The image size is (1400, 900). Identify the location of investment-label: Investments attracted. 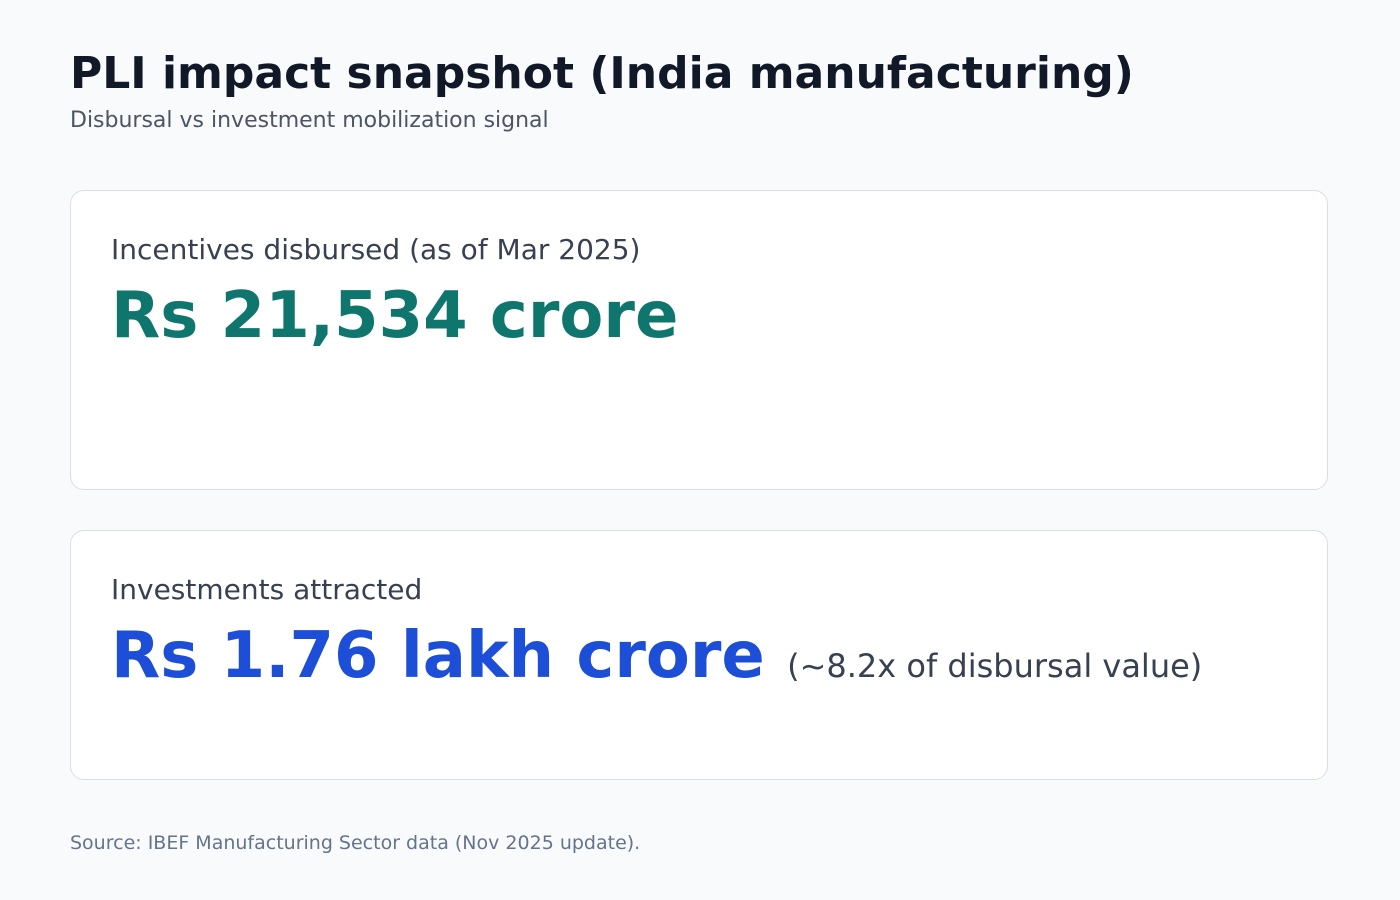
(267, 589).